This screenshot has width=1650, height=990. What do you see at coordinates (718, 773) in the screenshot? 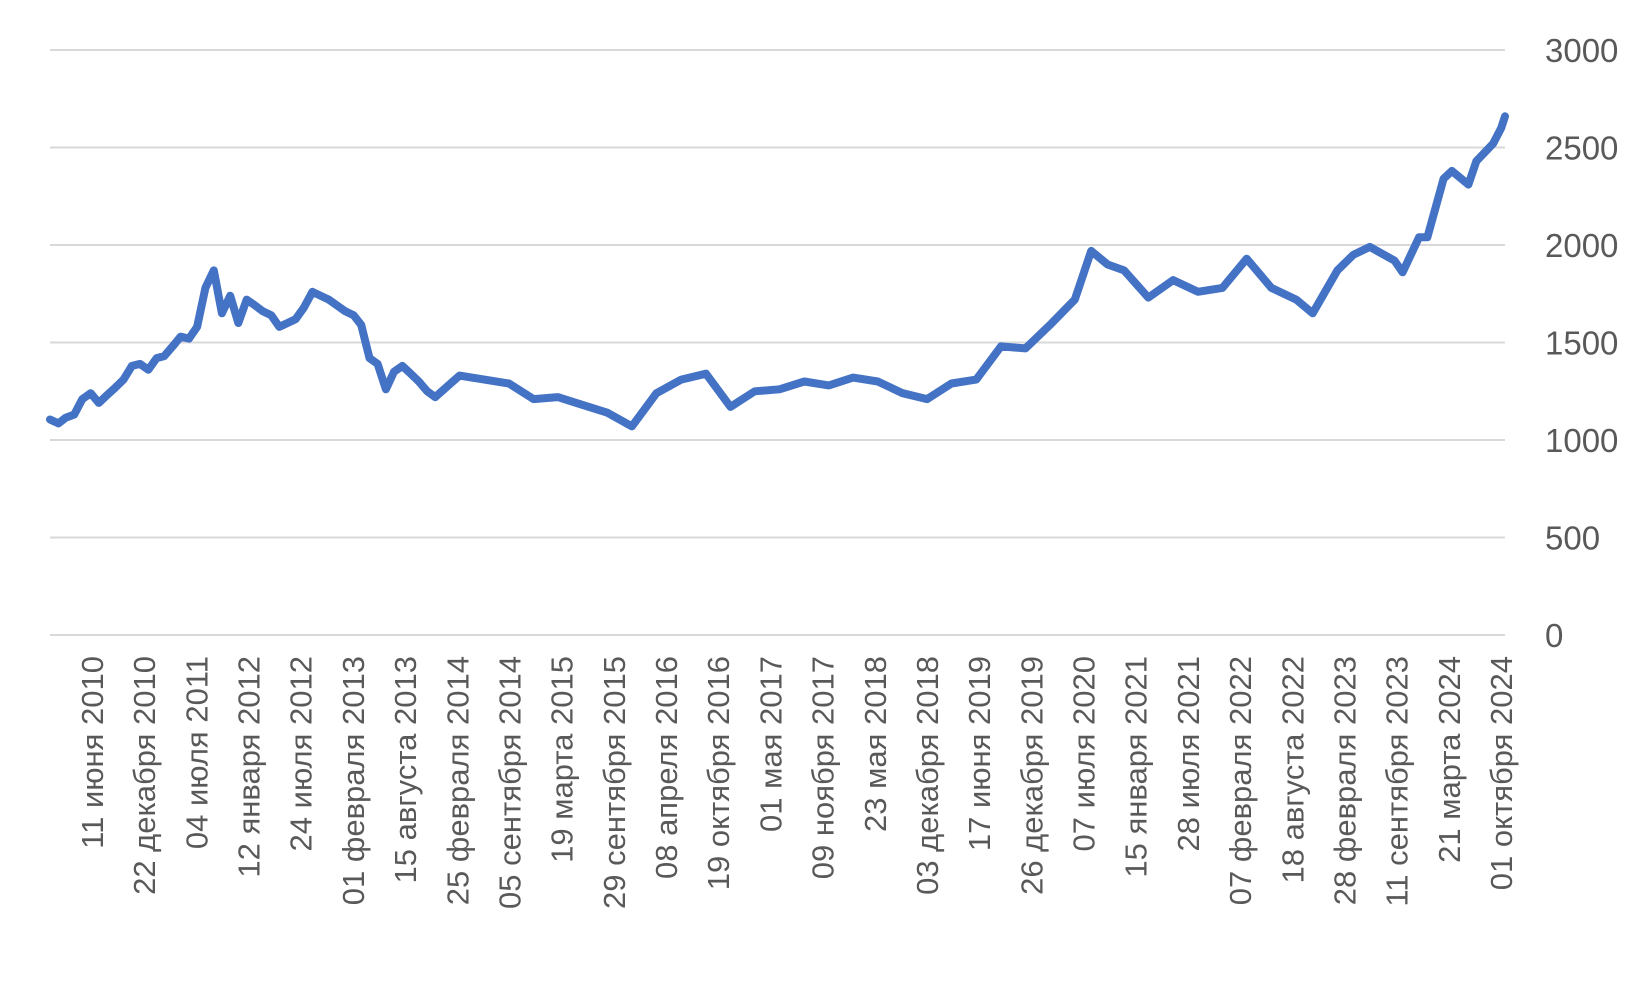
I see `x-tick-label: 19 октября 2016` at bounding box center [718, 773].